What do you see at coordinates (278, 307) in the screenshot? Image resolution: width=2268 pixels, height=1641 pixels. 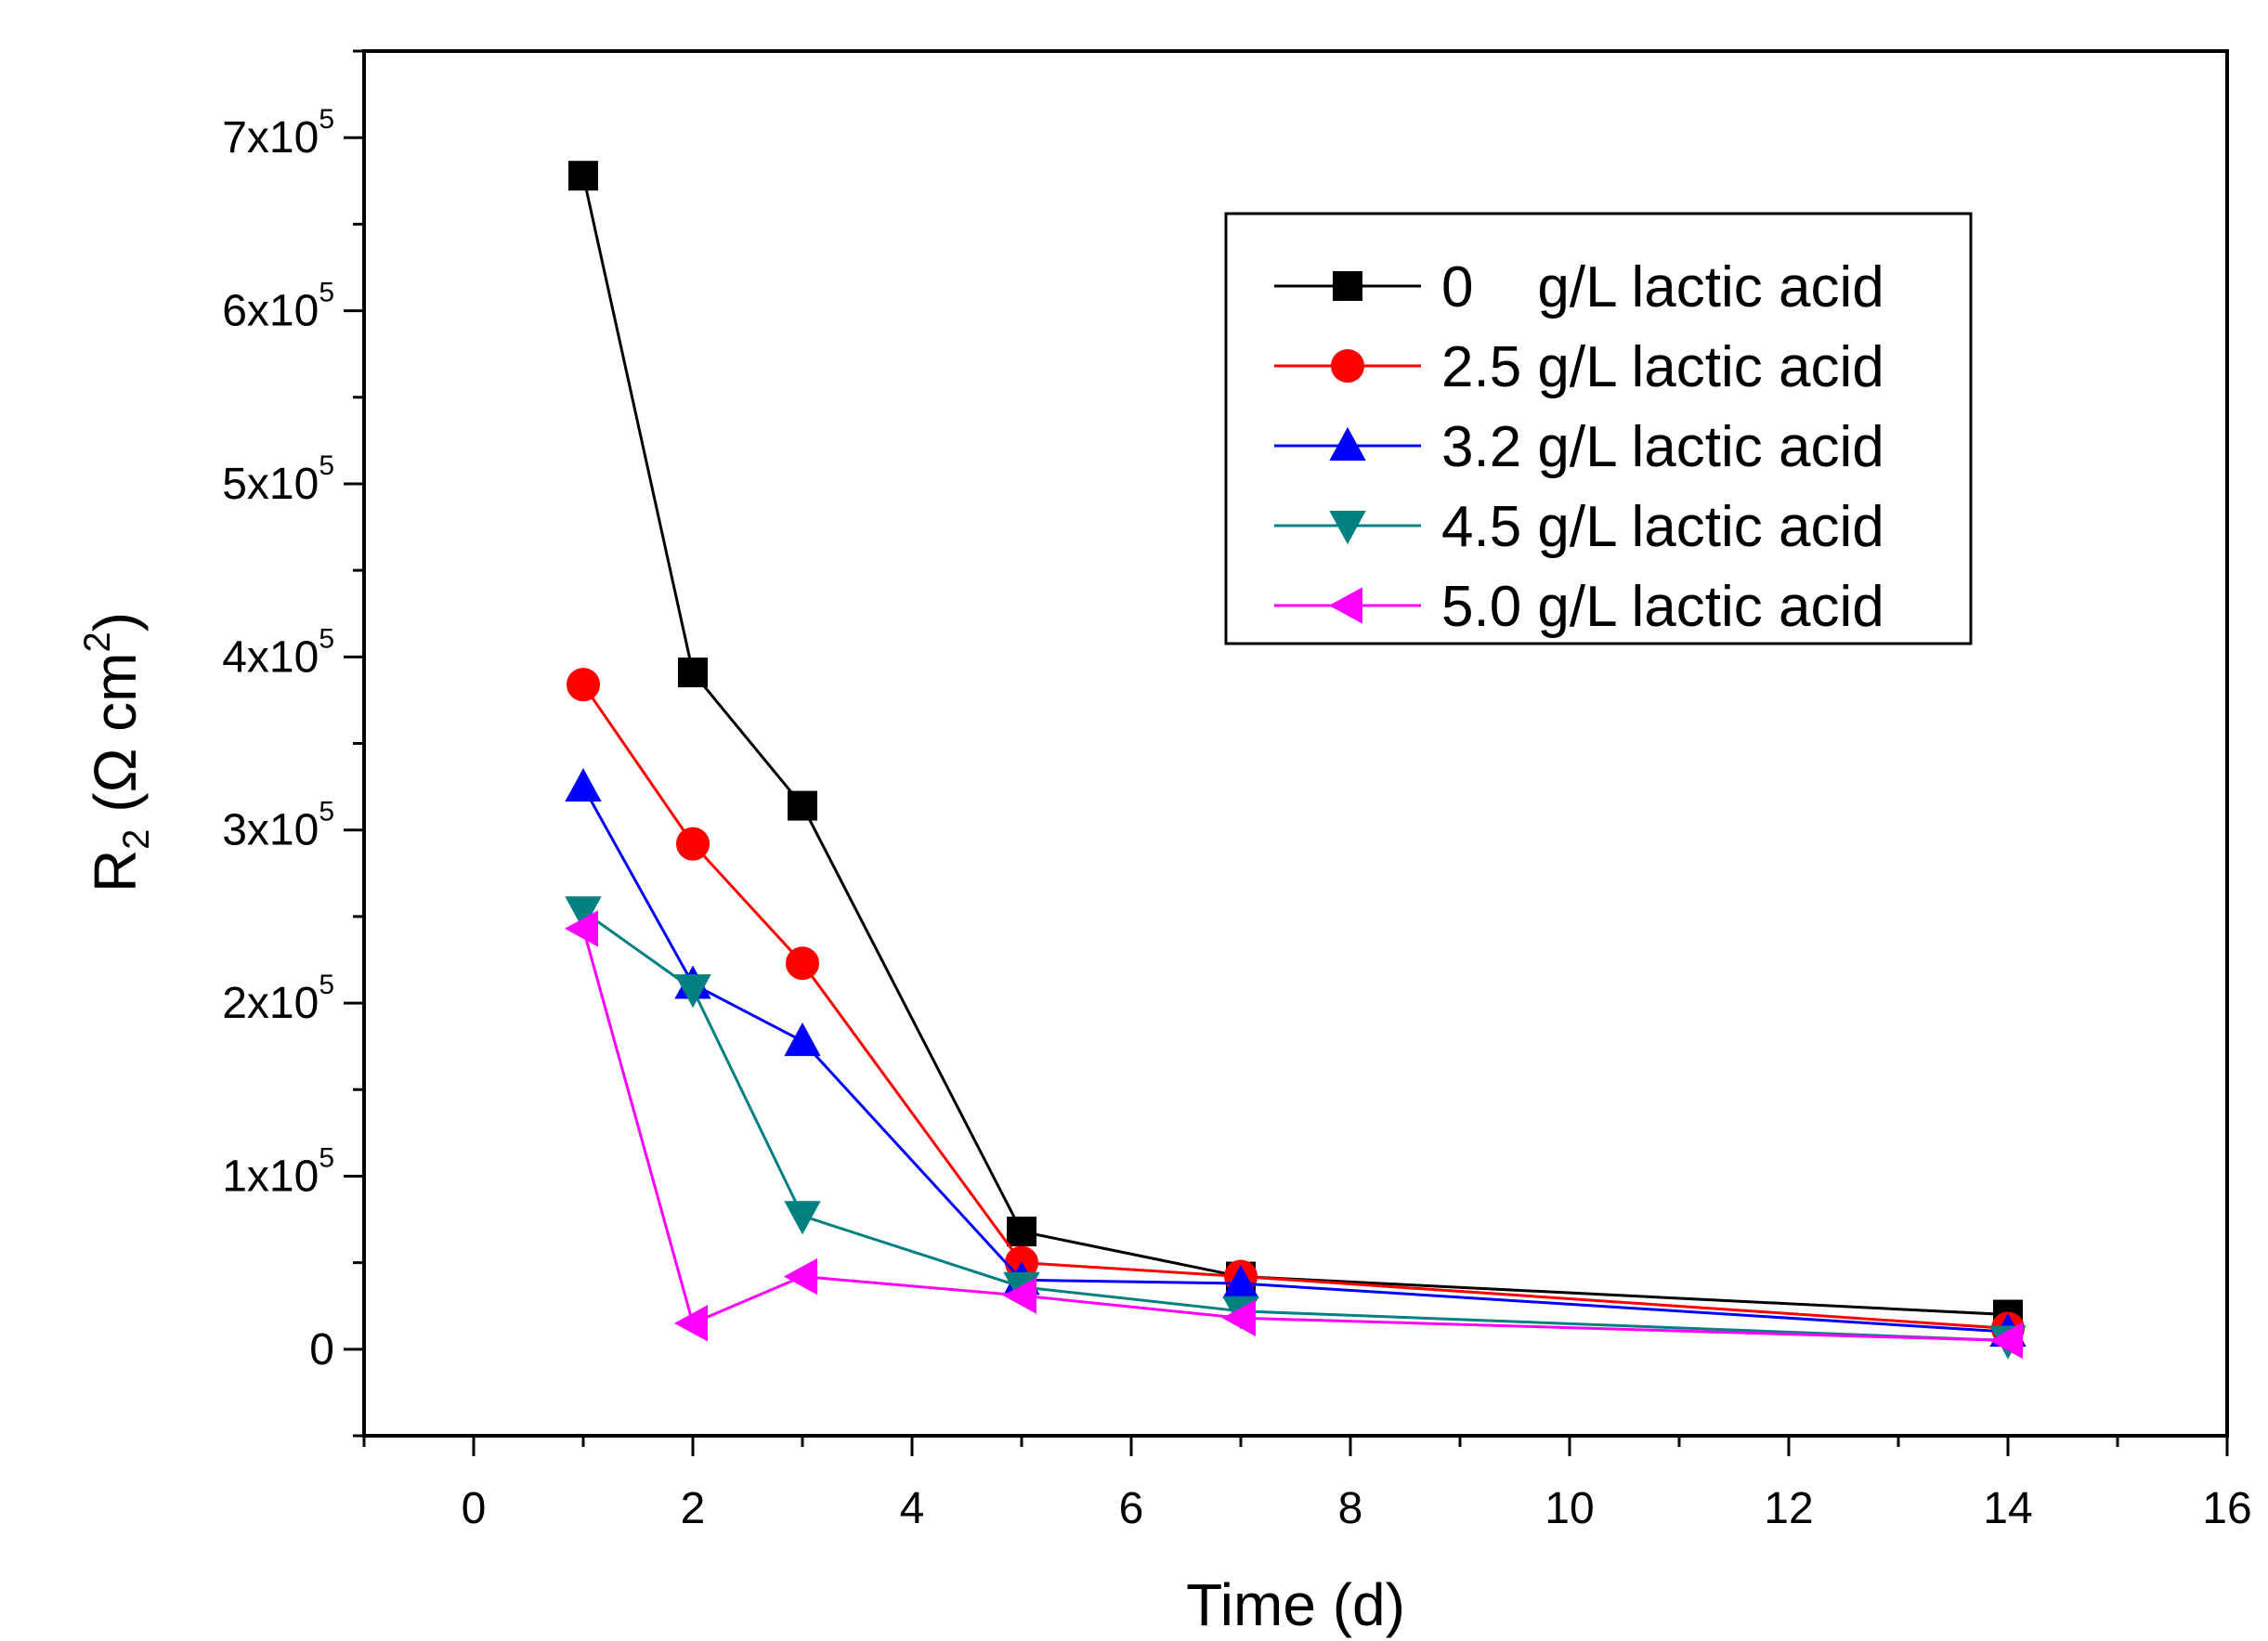 I see `y-tick-label: 6x10⁵` at bounding box center [278, 307].